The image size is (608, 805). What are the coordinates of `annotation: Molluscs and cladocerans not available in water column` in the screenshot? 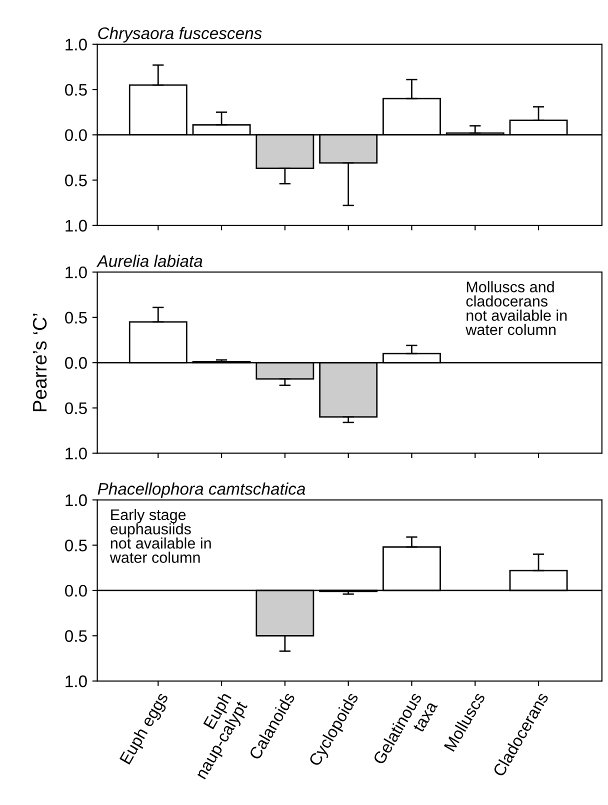 It's located at (516, 308).